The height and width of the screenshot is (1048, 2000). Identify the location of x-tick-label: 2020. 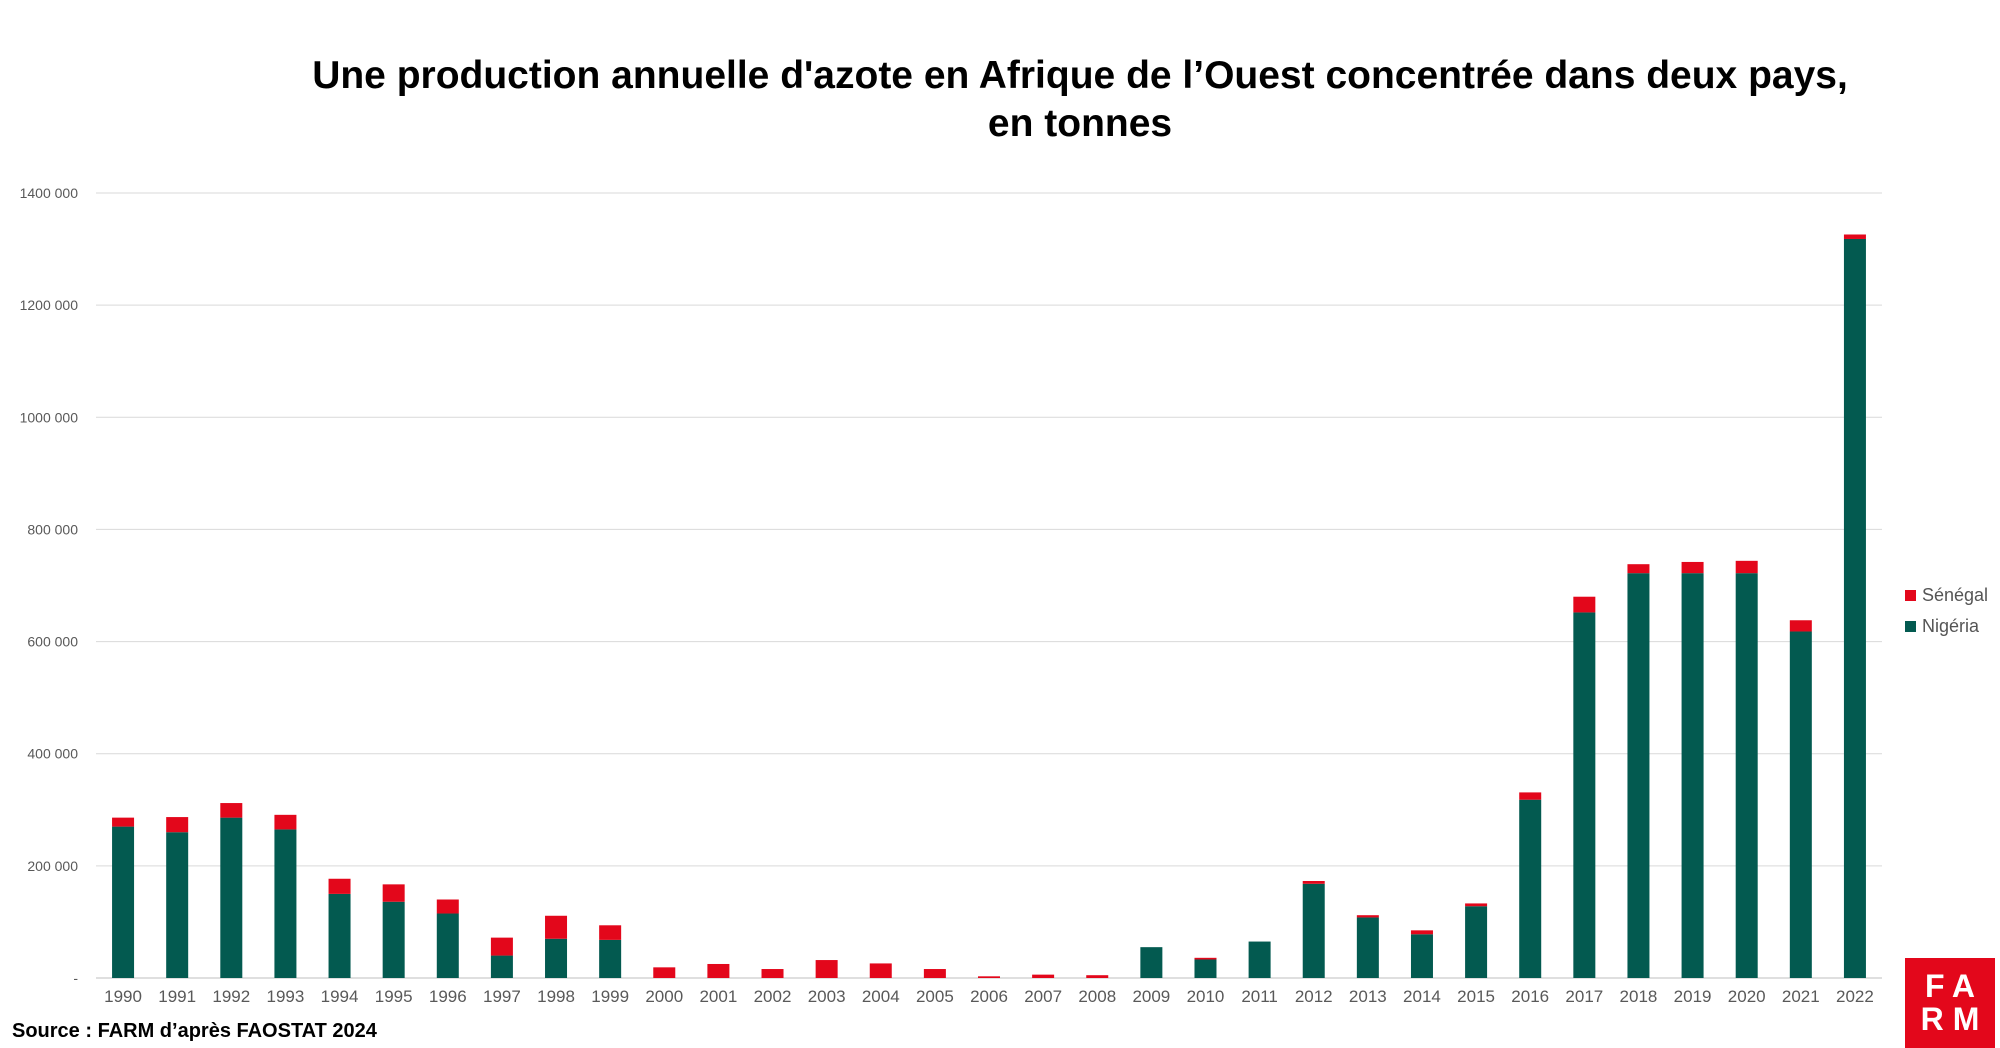
(1747, 996).